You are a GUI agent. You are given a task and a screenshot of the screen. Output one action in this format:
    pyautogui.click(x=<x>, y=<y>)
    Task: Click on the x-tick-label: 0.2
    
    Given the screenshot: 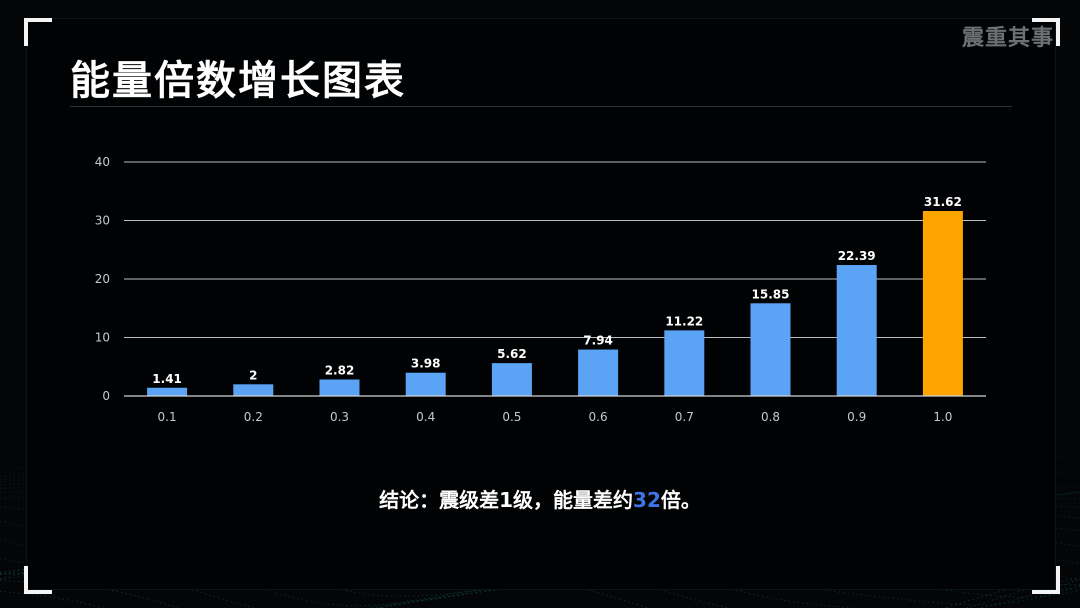 What is the action you would take?
    pyautogui.click(x=253, y=417)
    